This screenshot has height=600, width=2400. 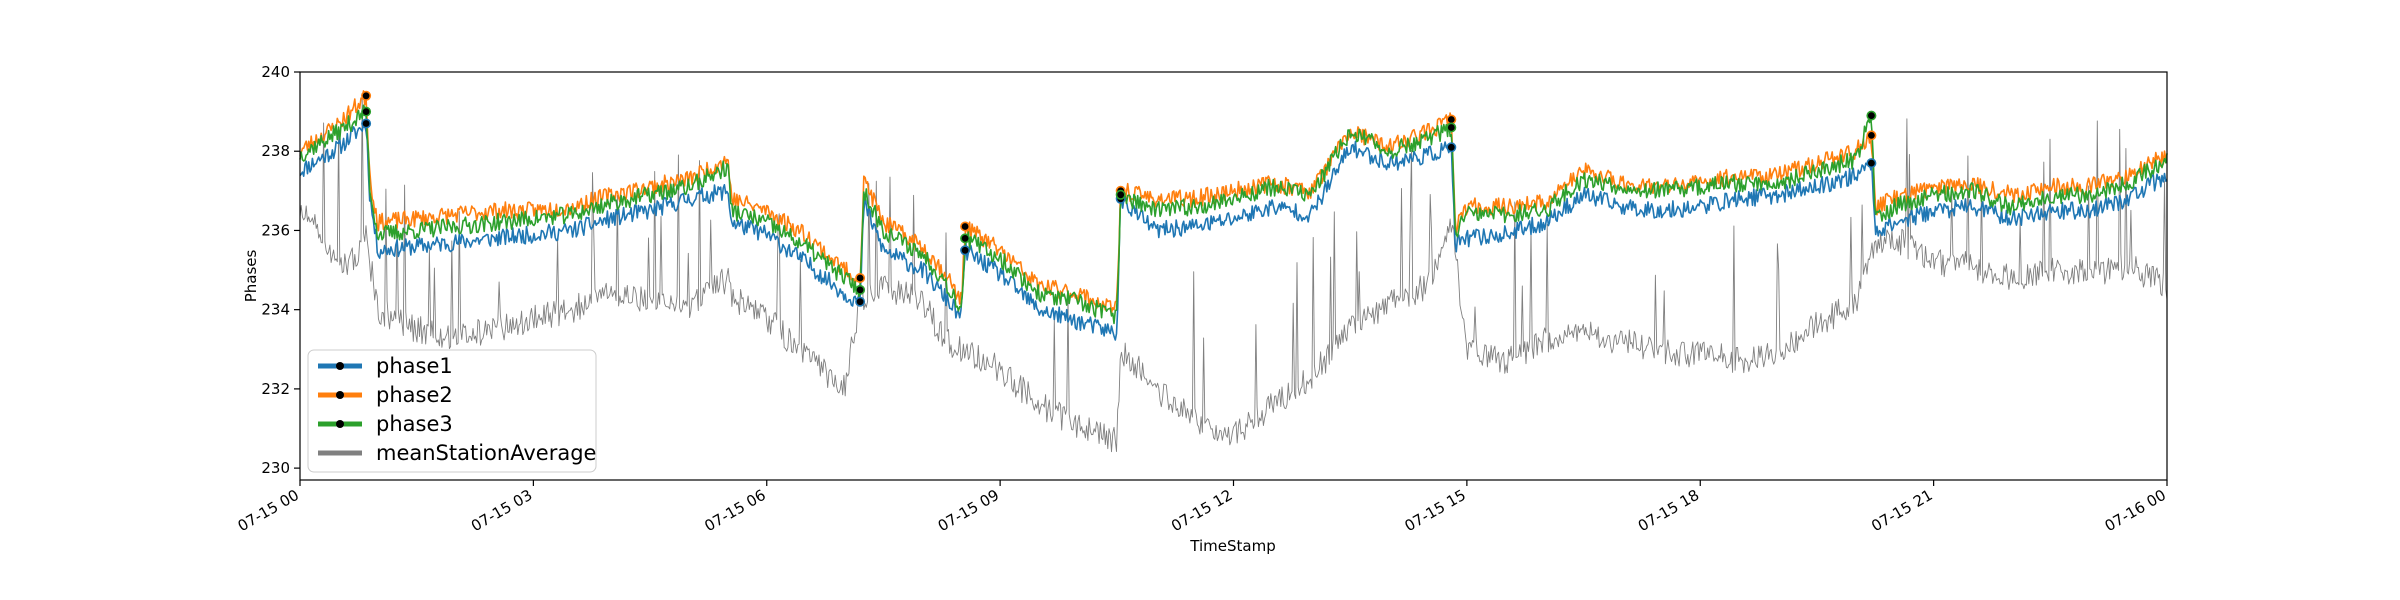 What do you see at coordinates (340, 424) in the screenshot?
I see `legend-marker-phase3` at bounding box center [340, 424].